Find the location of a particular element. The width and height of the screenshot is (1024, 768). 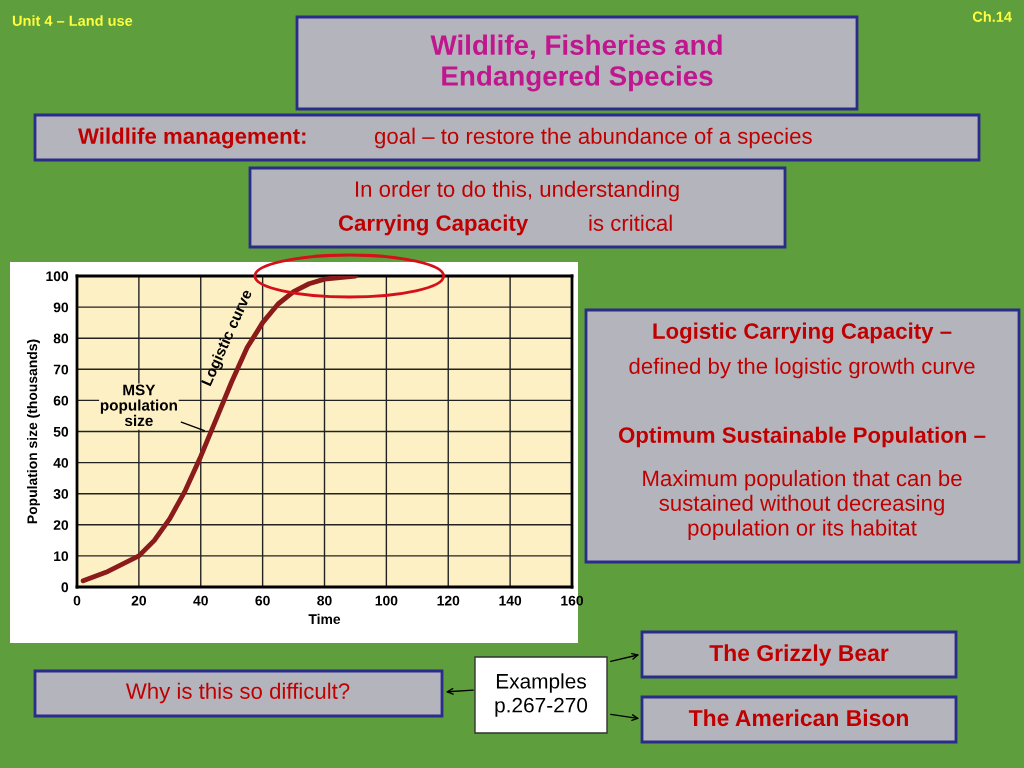

text: Maximum population that can be sustained without decreasing population or its habitat is located at coordinates (802, 505).